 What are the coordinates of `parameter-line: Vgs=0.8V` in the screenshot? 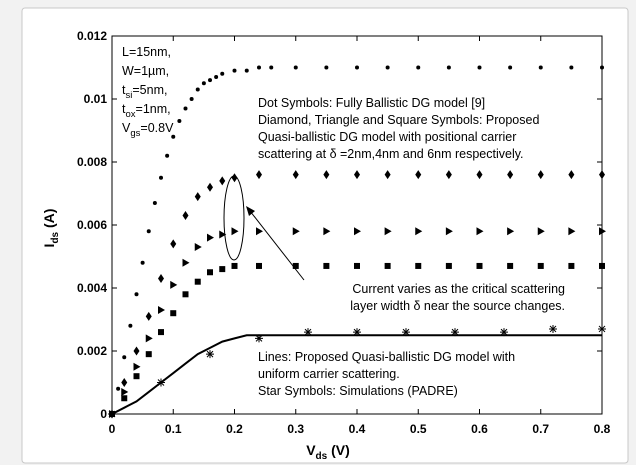 It's located at (148, 130).